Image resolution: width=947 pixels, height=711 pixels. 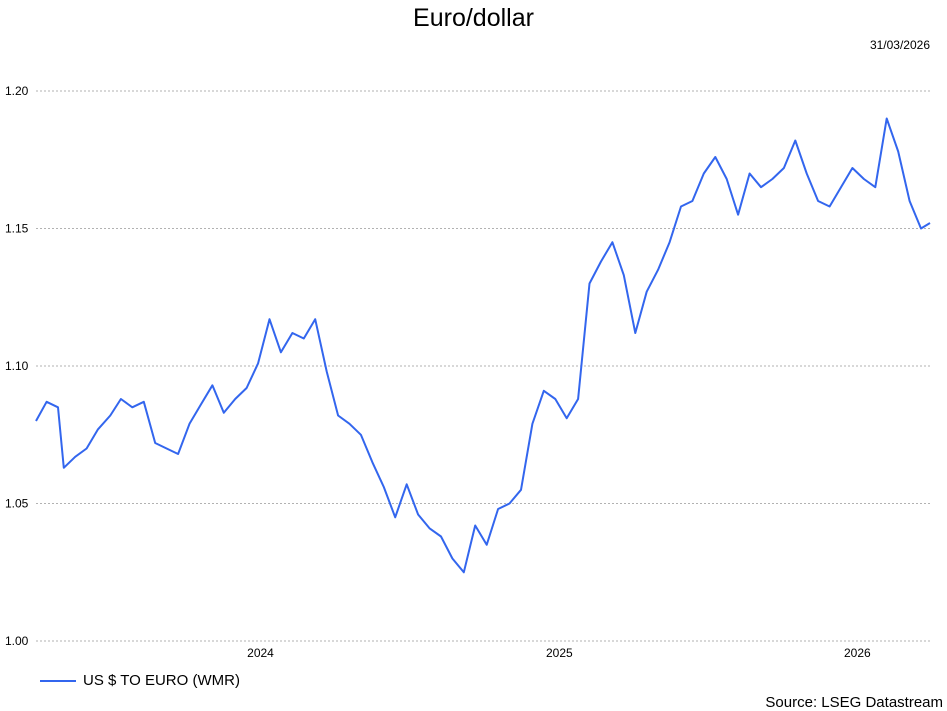 I want to click on y-tick-label: 1.05, so click(x=17, y=504).